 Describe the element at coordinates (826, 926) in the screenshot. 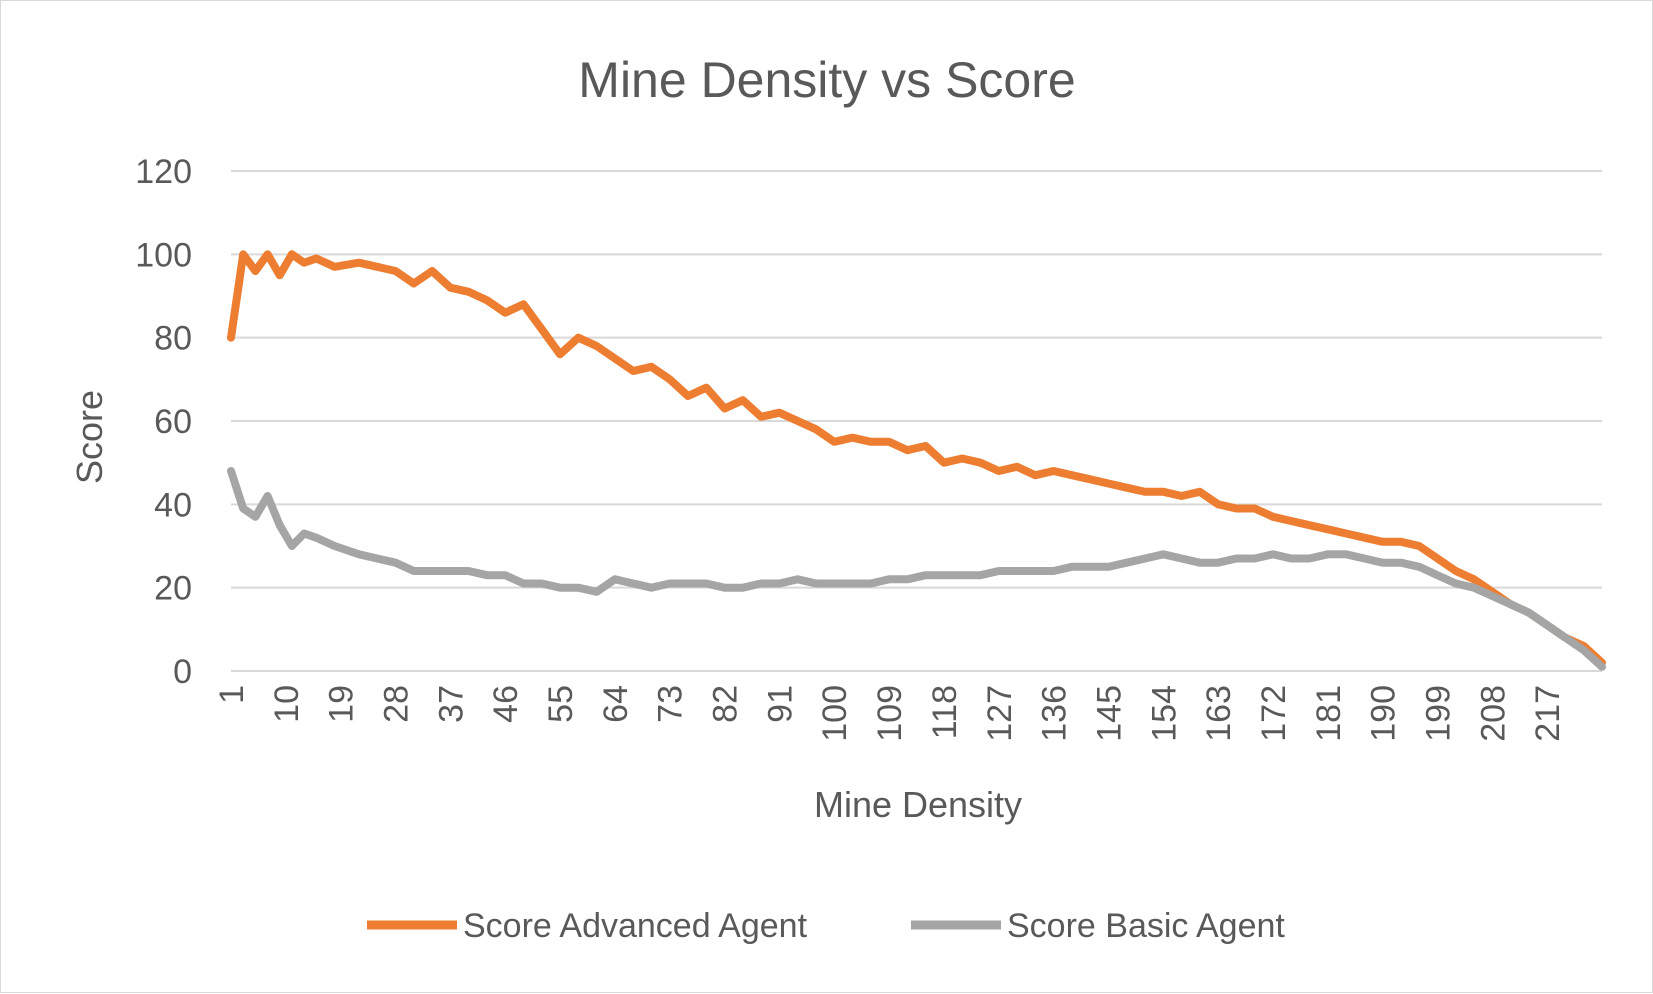

I see `legend: Score Advanced Agent Score Basic Agent` at that location.